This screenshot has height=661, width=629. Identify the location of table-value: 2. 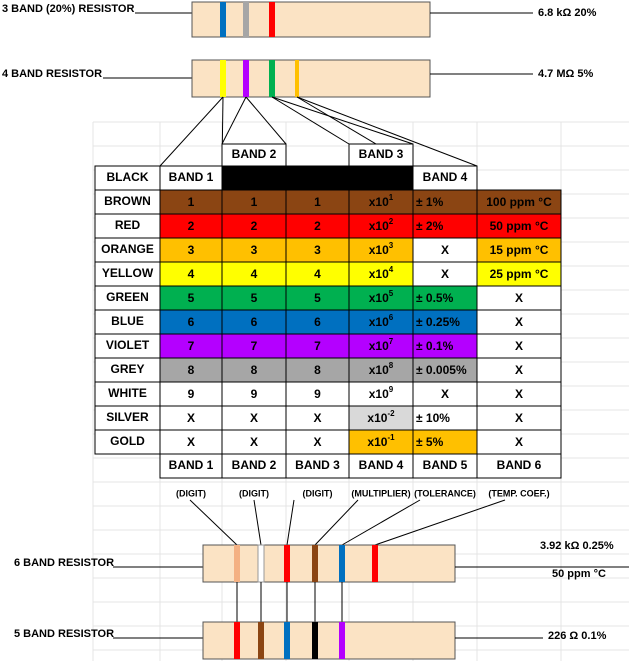
(254, 226).